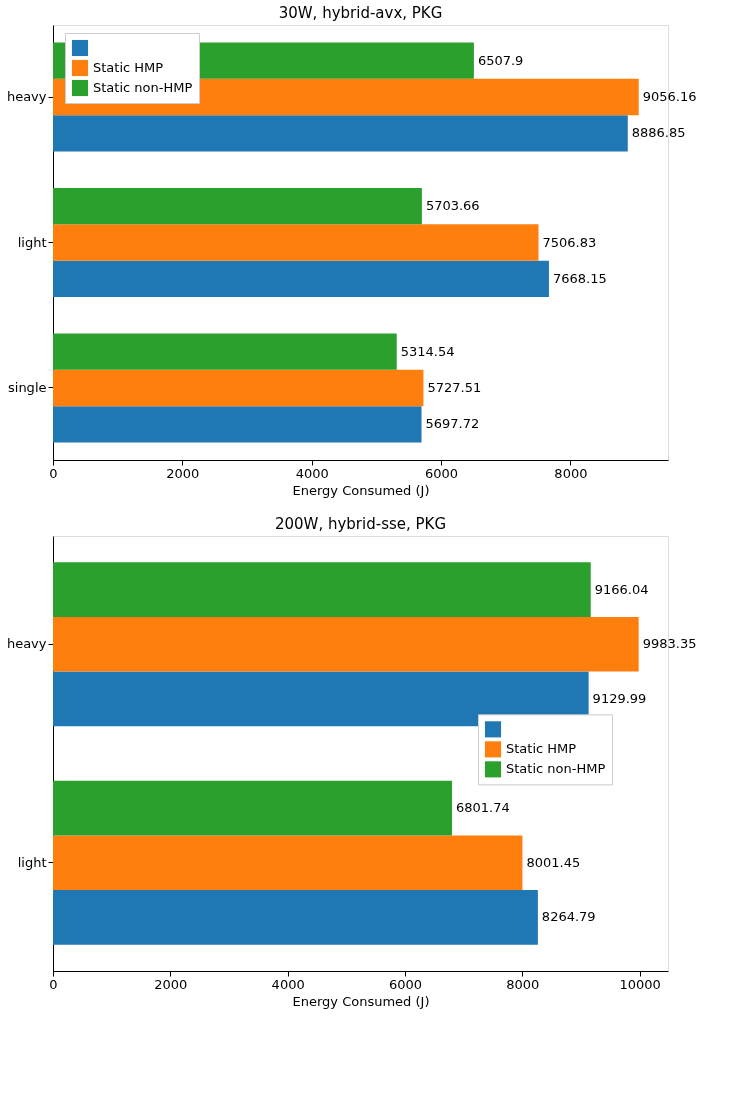 Image resolution: width=731 pixels, height=1095 pixels. I want to click on data-label: 8001.45, so click(553, 862).